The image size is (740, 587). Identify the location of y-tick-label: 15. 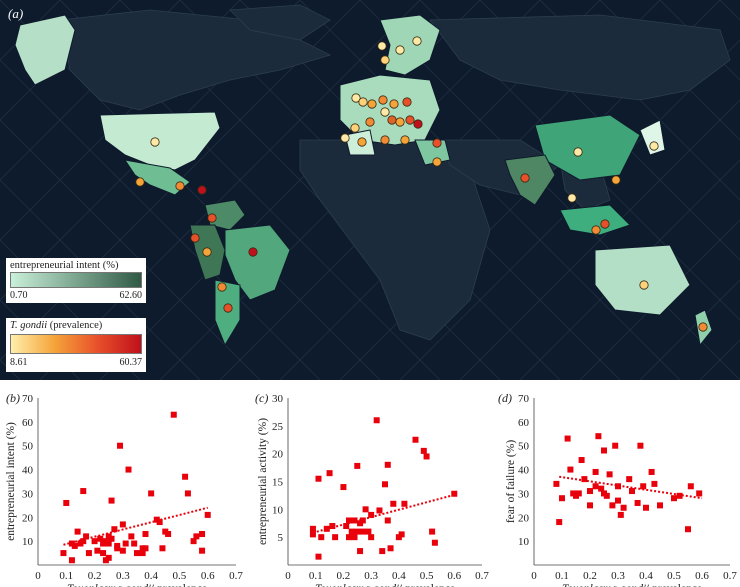
(278, 483).